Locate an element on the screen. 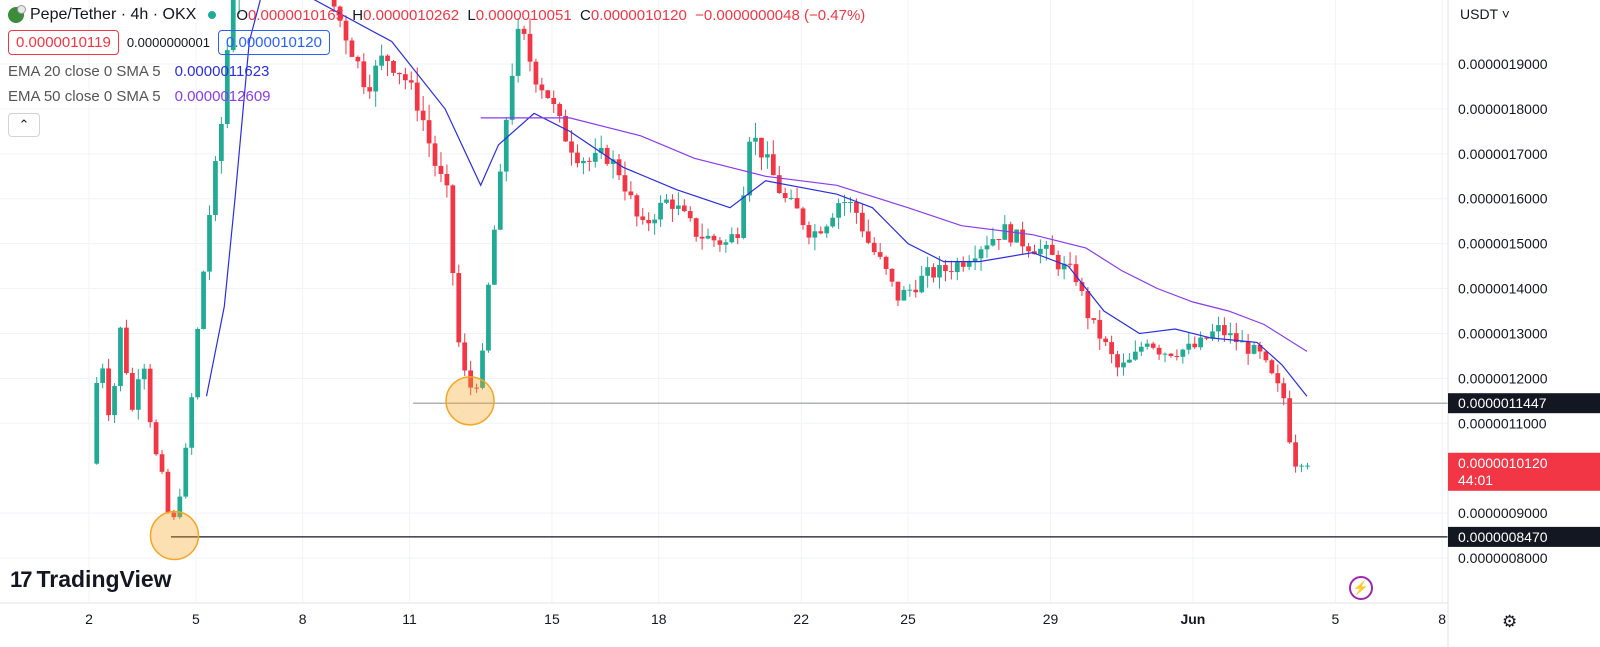 Image resolution: width=1600 pixels, height=647 pixels. price-tick-label: 0.0000015000 is located at coordinates (1503, 244).